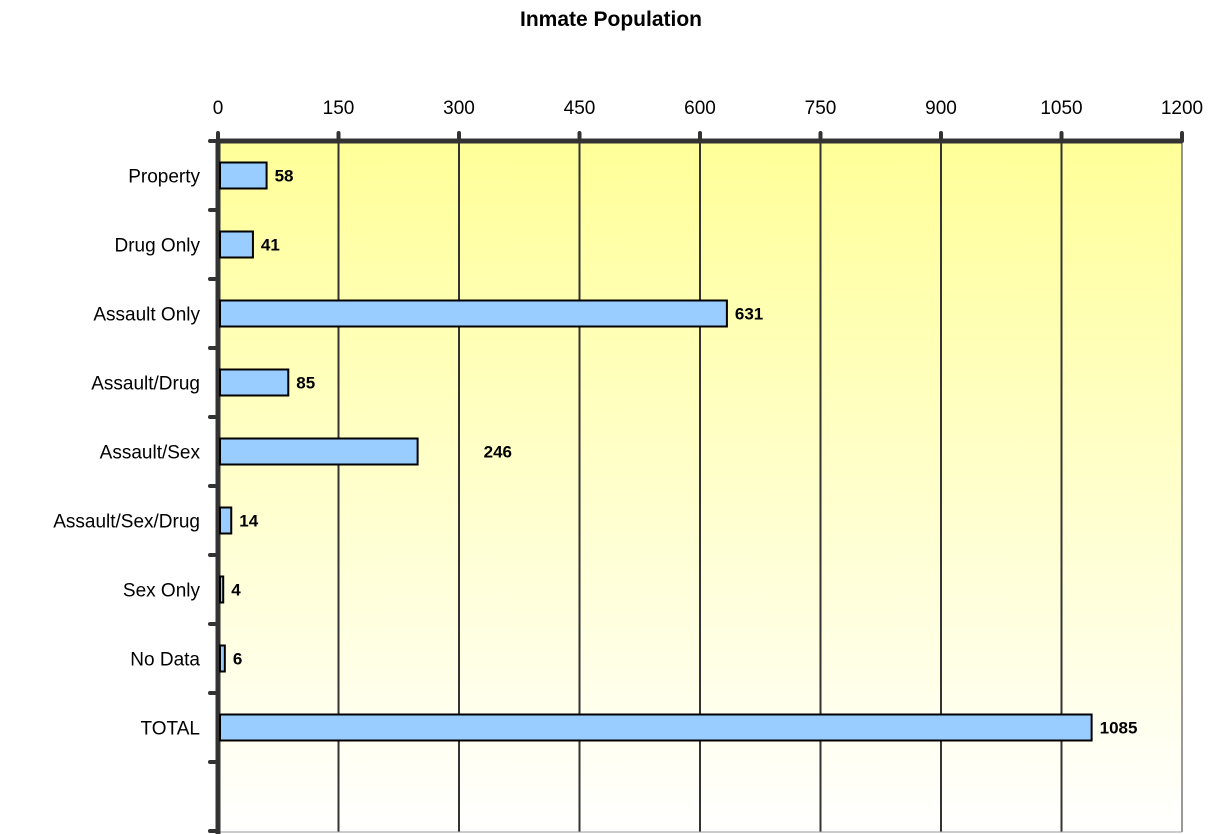 The height and width of the screenshot is (834, 1222). What do you see at coordinates (150, 453) in the screenshot?
I see `category-label: Assault/Sex` at bounding box center [150, 453].